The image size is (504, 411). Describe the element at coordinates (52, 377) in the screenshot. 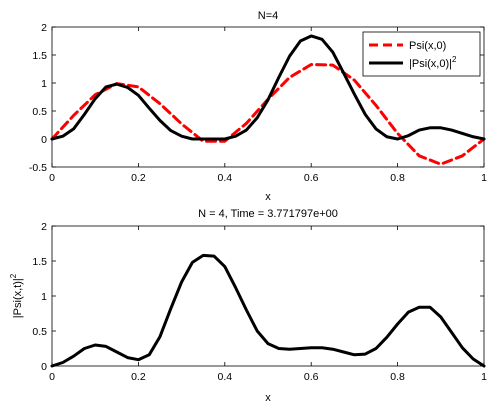

I see `bottom-plot-xtick-label: 0` at that location.